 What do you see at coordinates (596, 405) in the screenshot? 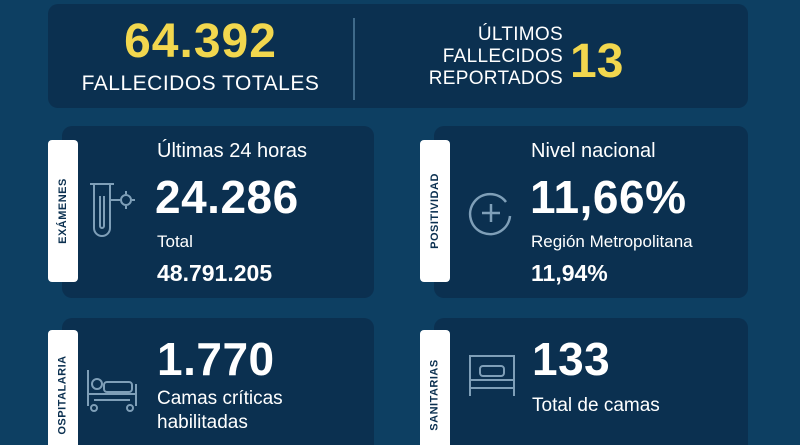
I see `sanitarias-label: Total de camas` at bounding box center [596, 405].